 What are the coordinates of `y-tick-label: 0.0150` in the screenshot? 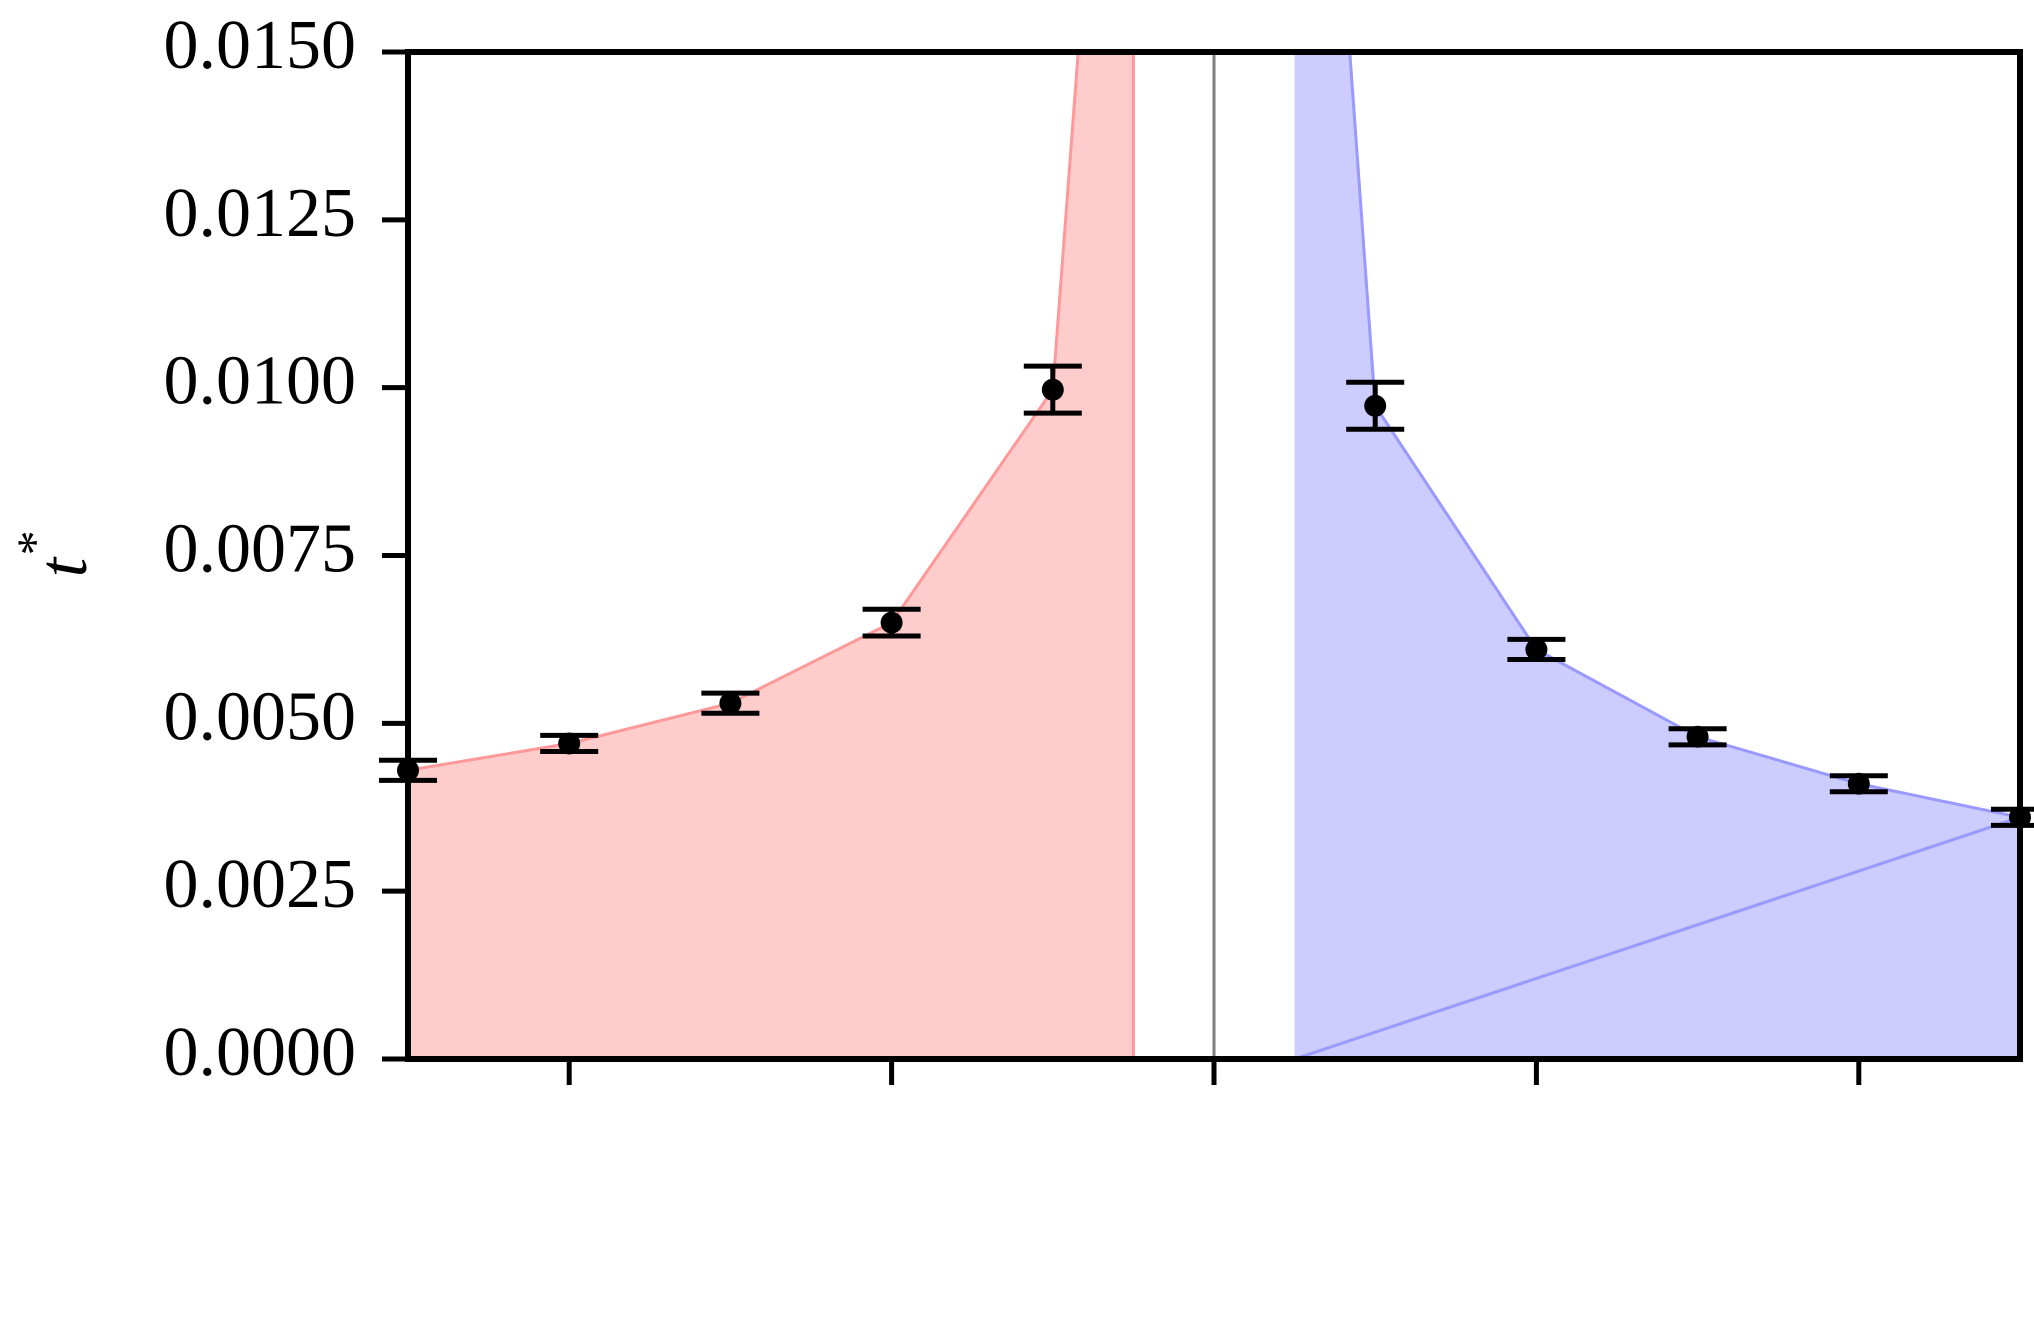 It's located at (260, 45).